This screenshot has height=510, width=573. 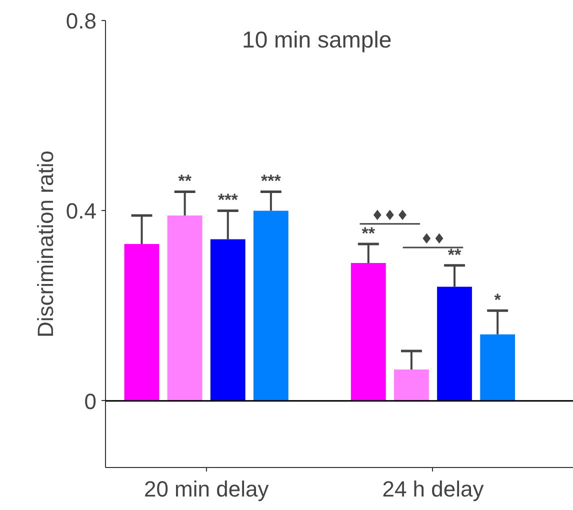 What do you see at coordinates (45, 244) in the screenshot?
I see `y-axis-title: Discrimination ratio` at bounding box center [45, 244].